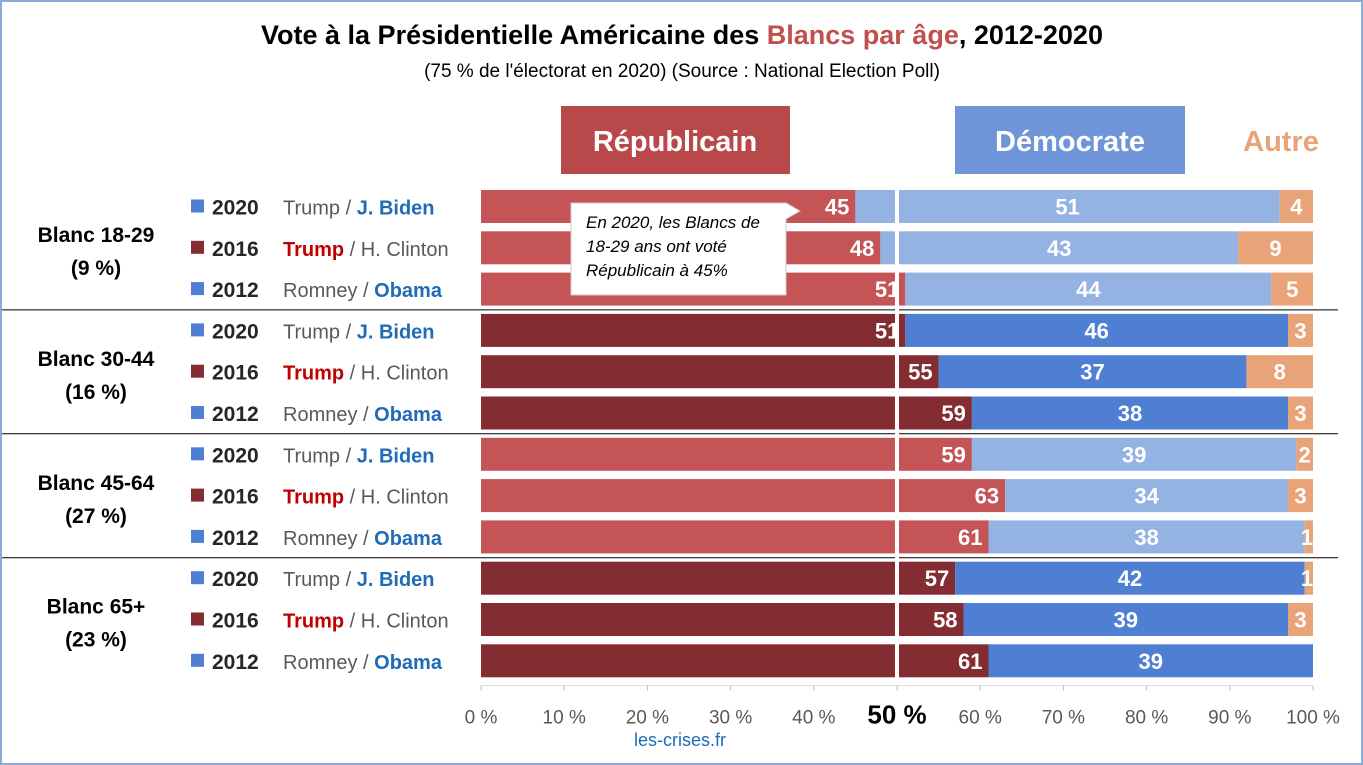 This screenshot has height=765, width=1363. I want to click on data-label-other: 8, so click(1280, 372).